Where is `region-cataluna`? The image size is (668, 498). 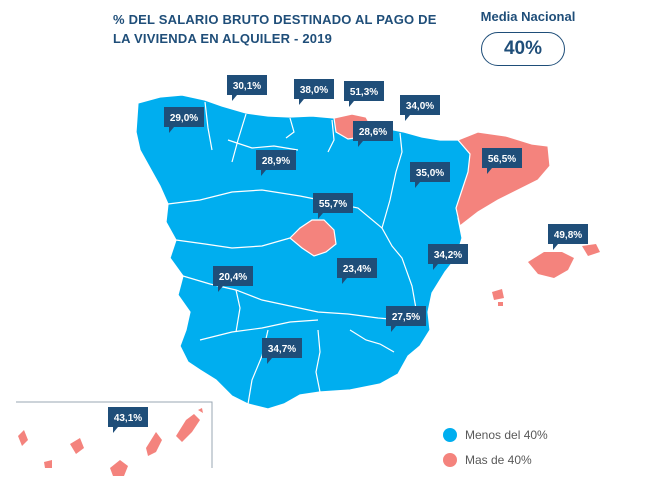
region-cataluna is located at coordinates (503, 179).